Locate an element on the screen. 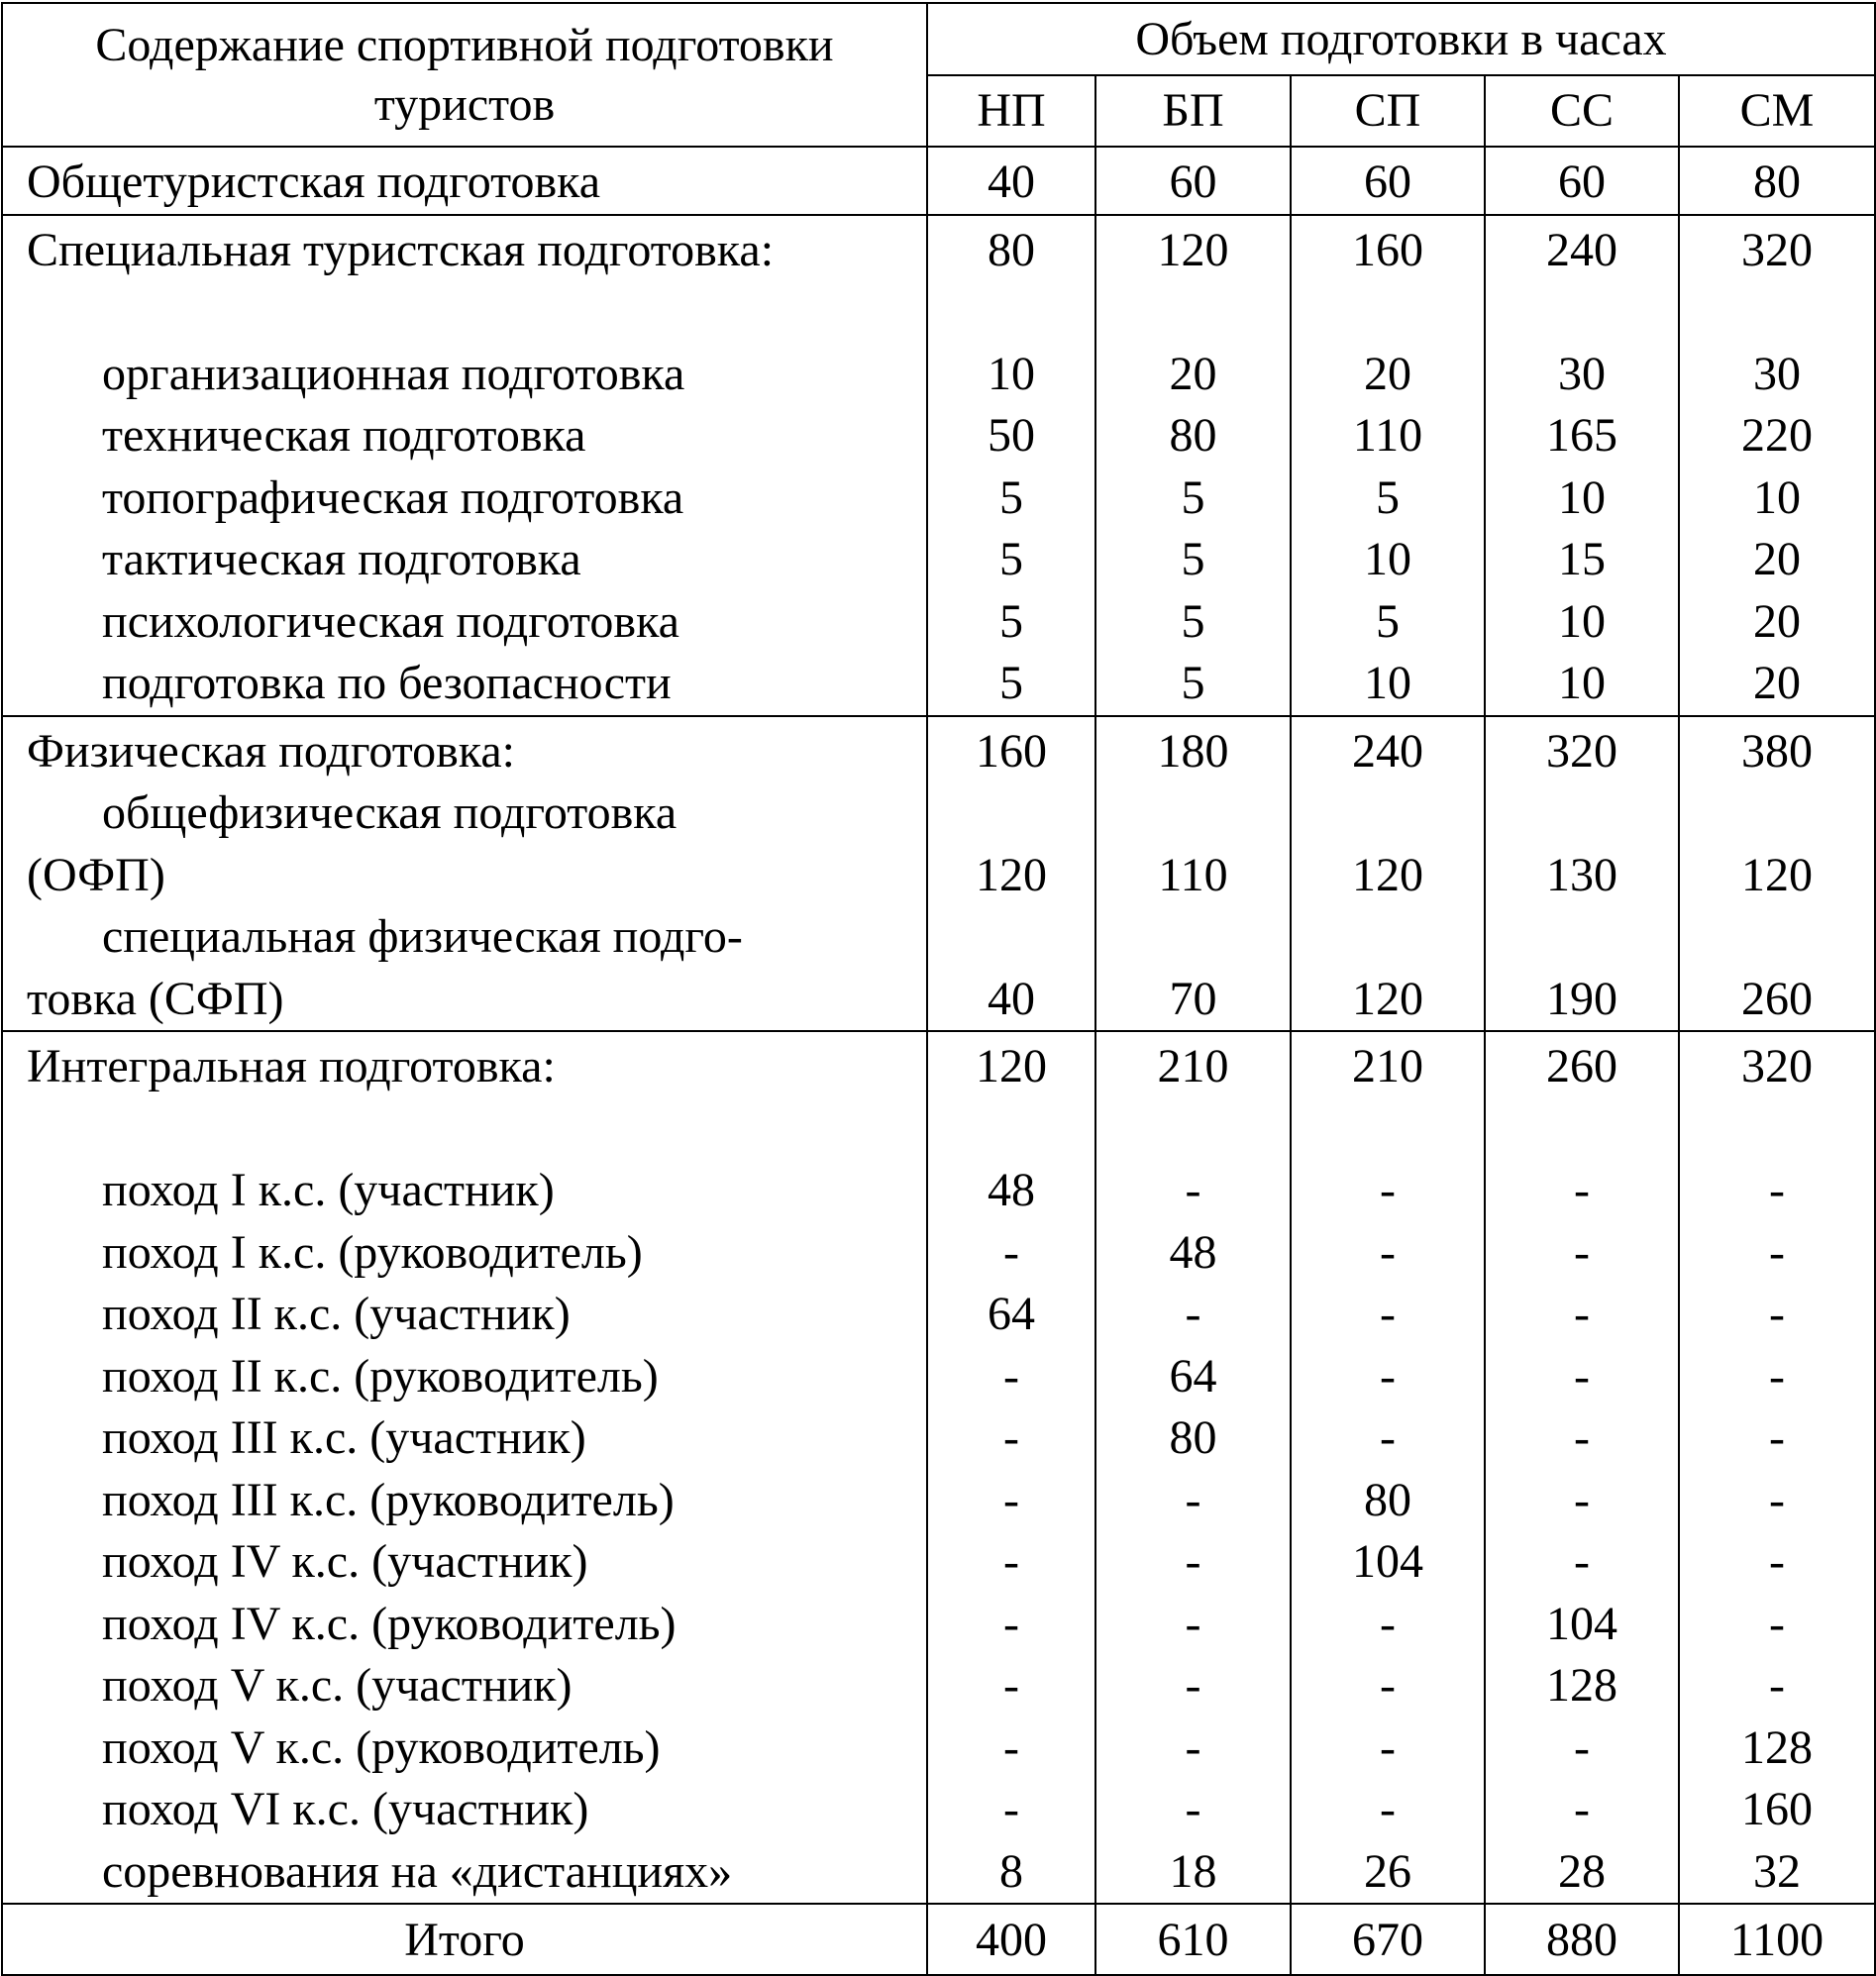  hours-cell-СМ: 80 is located at coordinates (1777, 181).